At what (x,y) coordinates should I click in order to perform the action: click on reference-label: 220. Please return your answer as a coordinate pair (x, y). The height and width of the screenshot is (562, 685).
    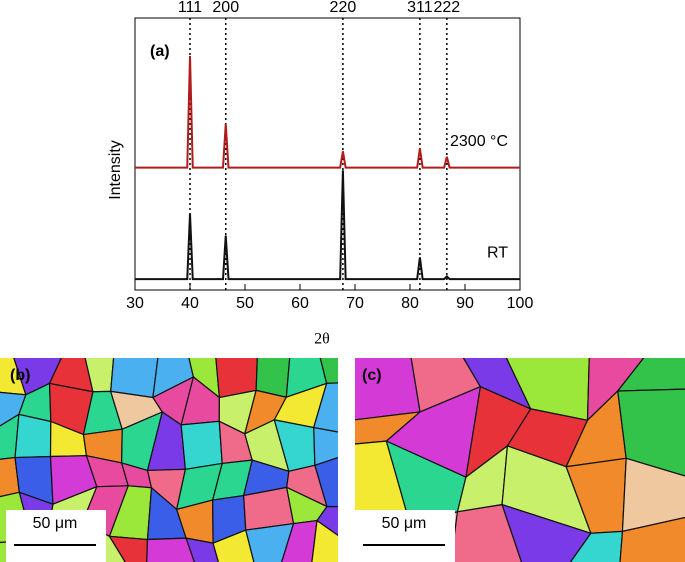
    Looking at the image, I should click on (343, 8).